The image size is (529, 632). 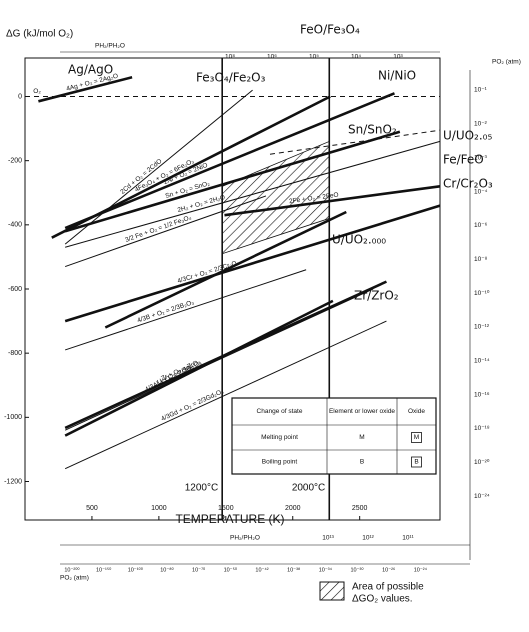 I want to click on bottom-o2-label: 10⁻²⁶, so click(x=388, y=569).